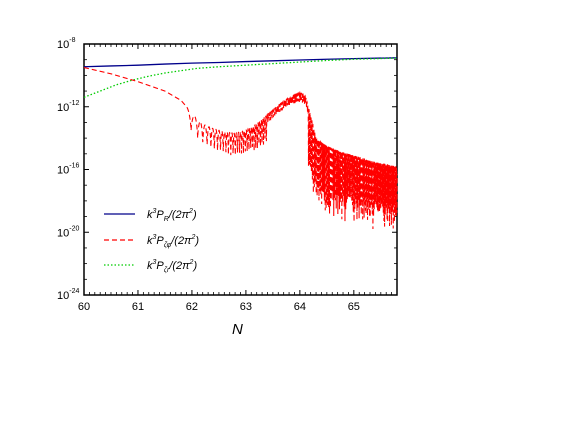 This screenshot has height=441, width=575. I want to click on x-tick-labels: 60 61 62 63 64 65, so click(219, 307).